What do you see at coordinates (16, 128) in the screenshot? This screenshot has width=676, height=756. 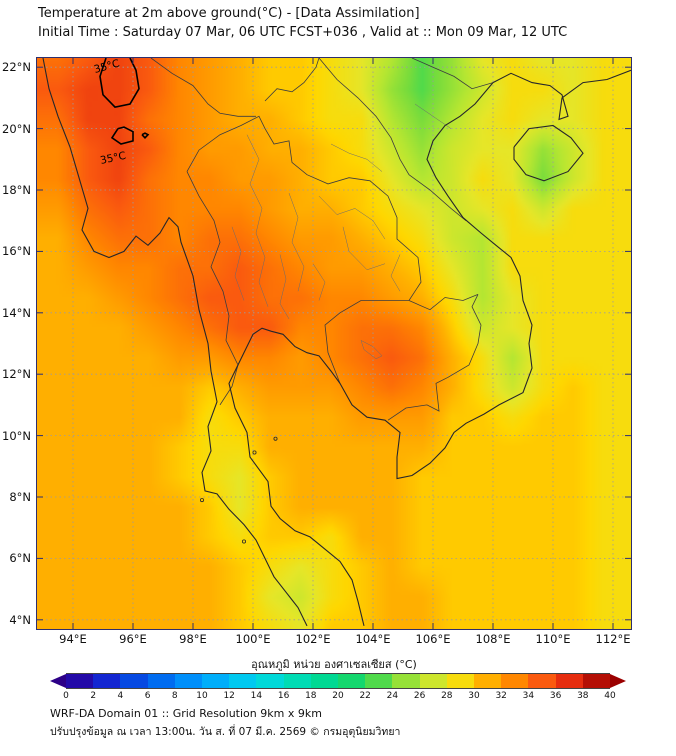 I see `lat-tick-label: 20°N` at bounding box center [16, 128].